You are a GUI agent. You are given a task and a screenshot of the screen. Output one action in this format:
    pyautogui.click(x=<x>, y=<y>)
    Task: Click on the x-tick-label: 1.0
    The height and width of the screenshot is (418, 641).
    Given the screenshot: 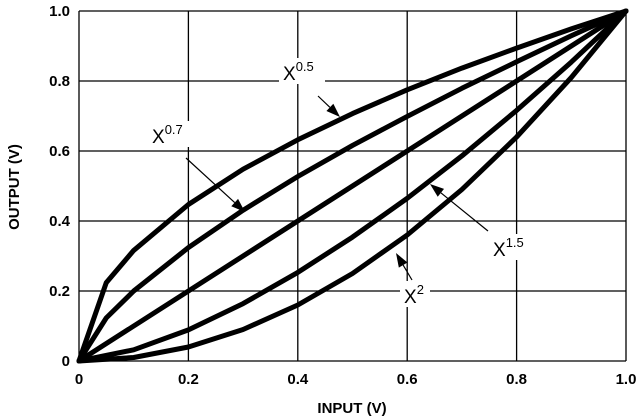 What is the action you would take?
    pyautogui.click(x=626, y=379)
    